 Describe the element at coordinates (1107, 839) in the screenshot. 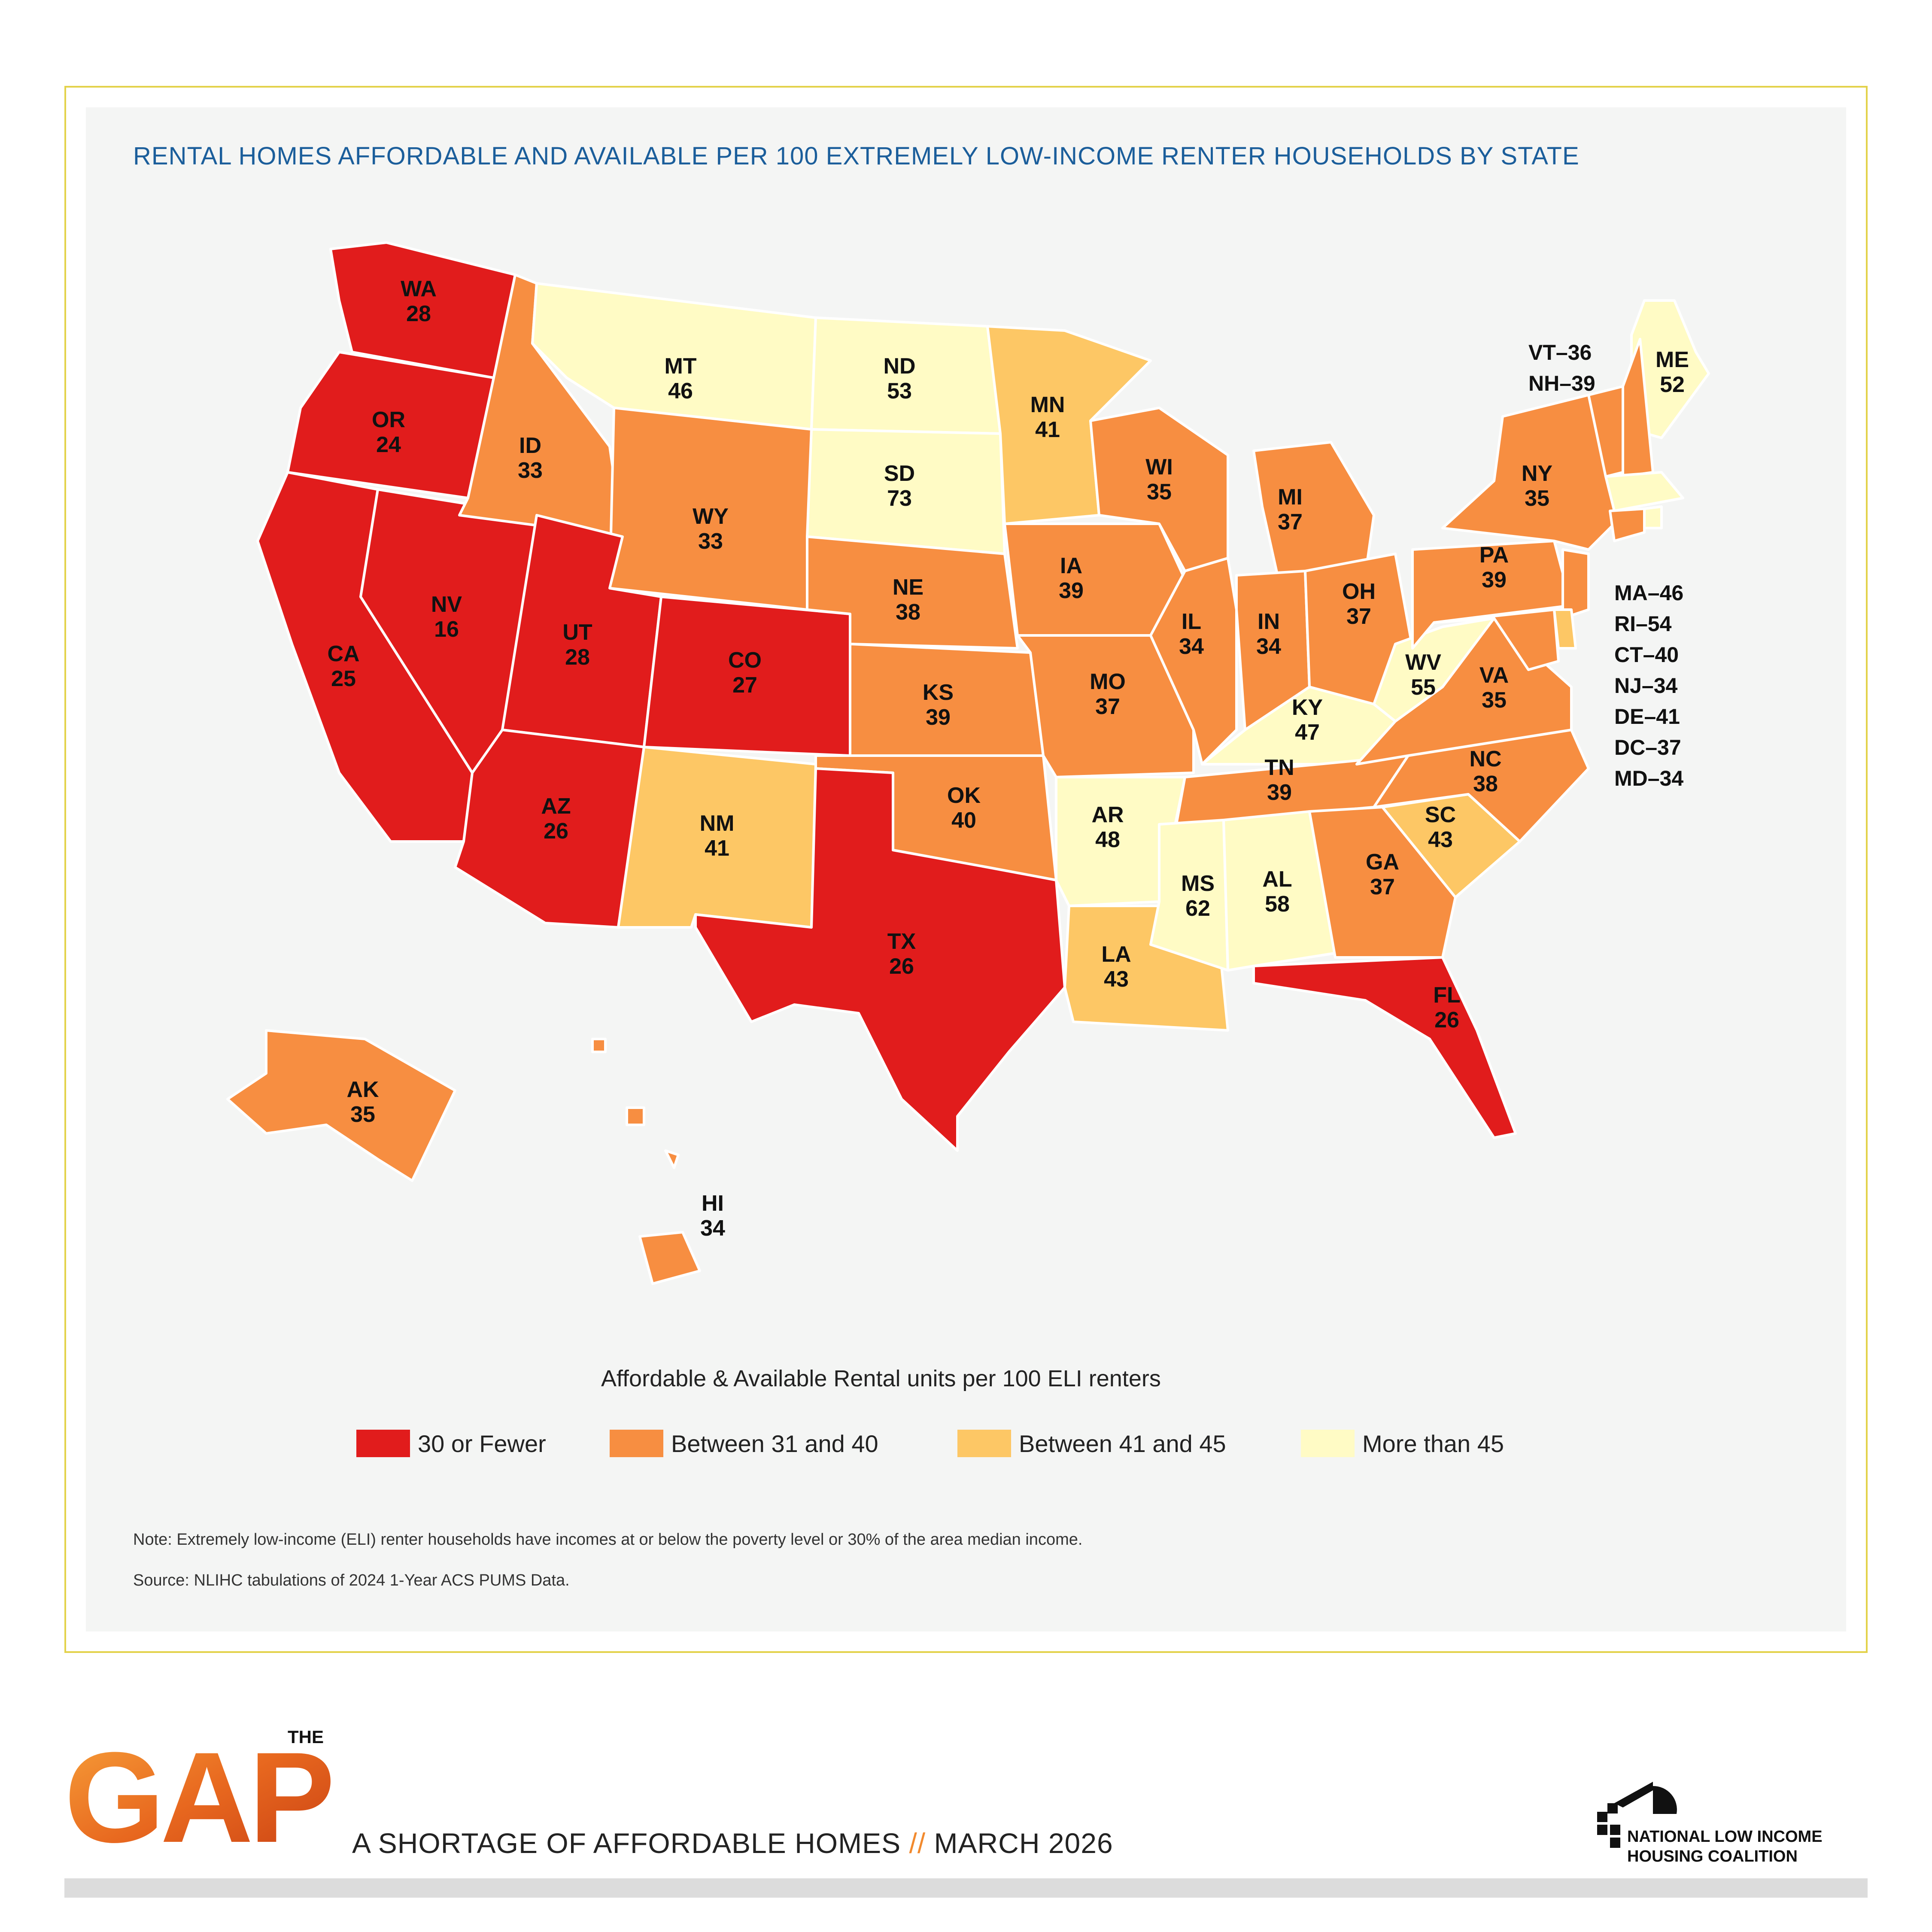

I see `label-AR-value: 48` at that location.